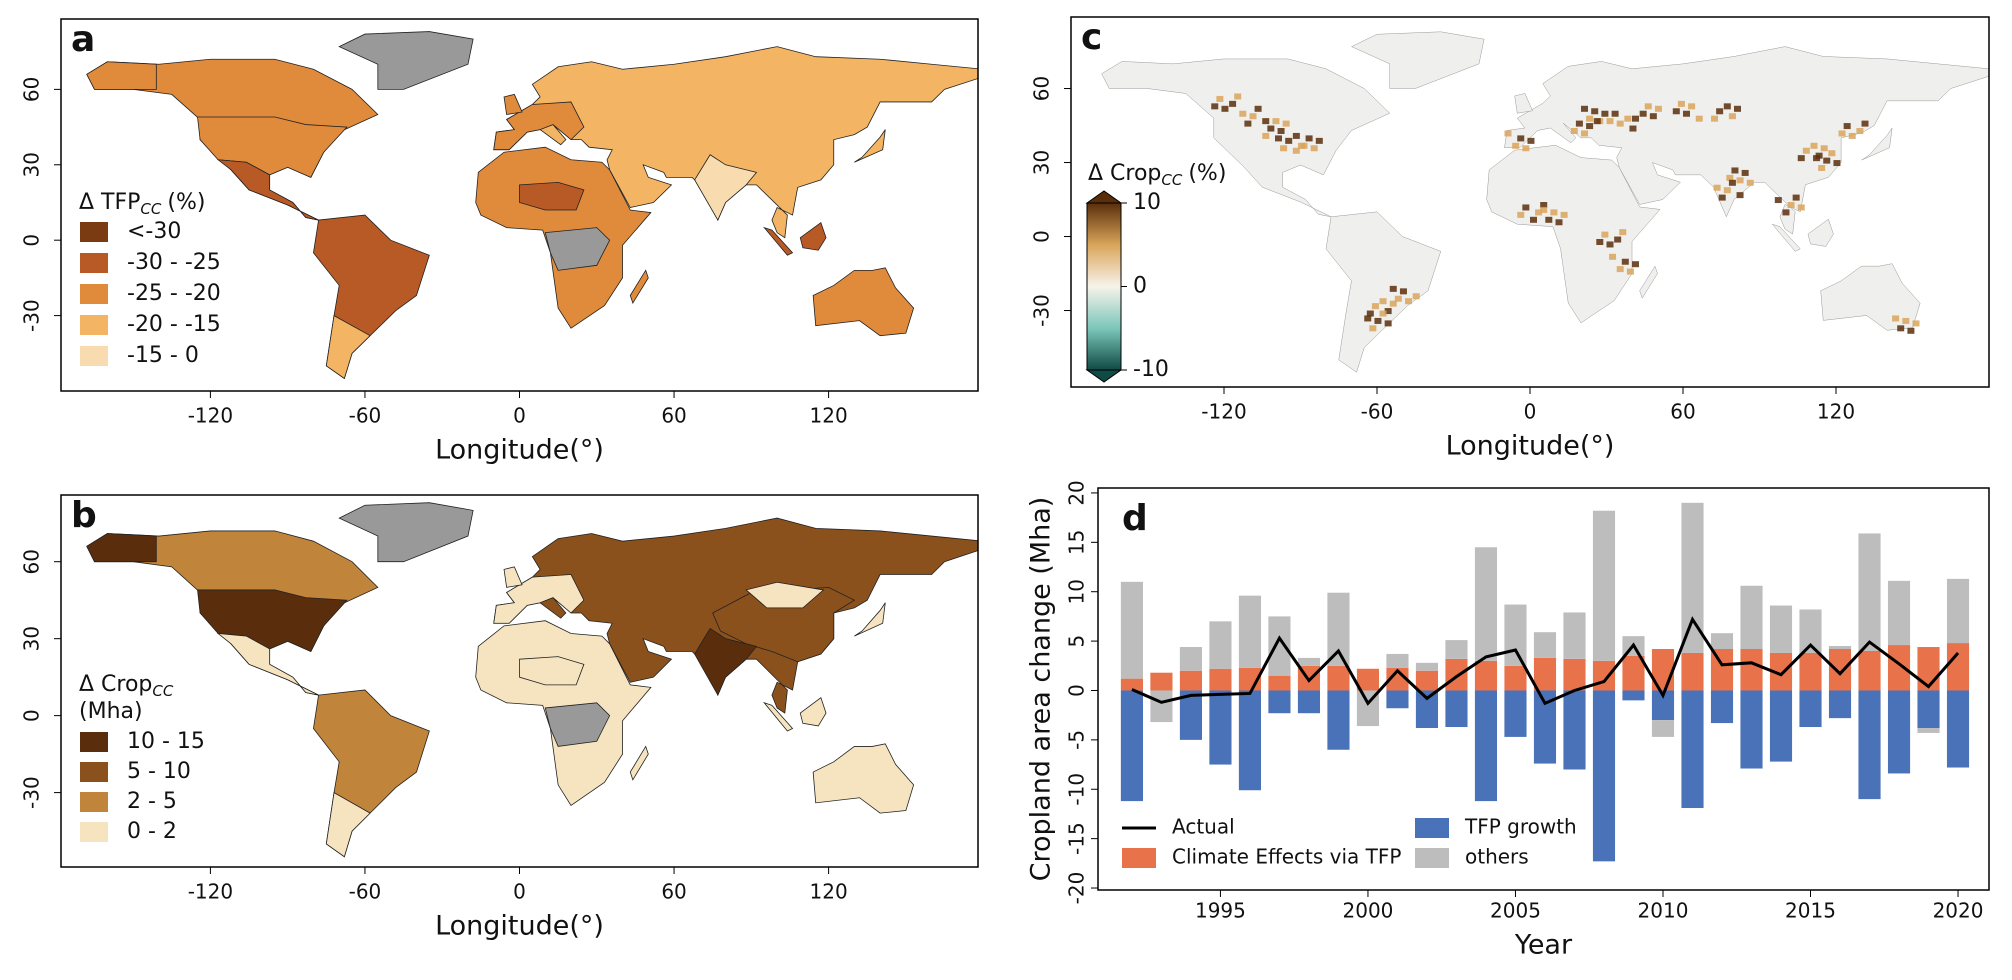 This screenshot has height=980, width=2012. Describe the element at coordinates (1147, 202) in the screenshot. I see `colorbar-label: 10` at that location.